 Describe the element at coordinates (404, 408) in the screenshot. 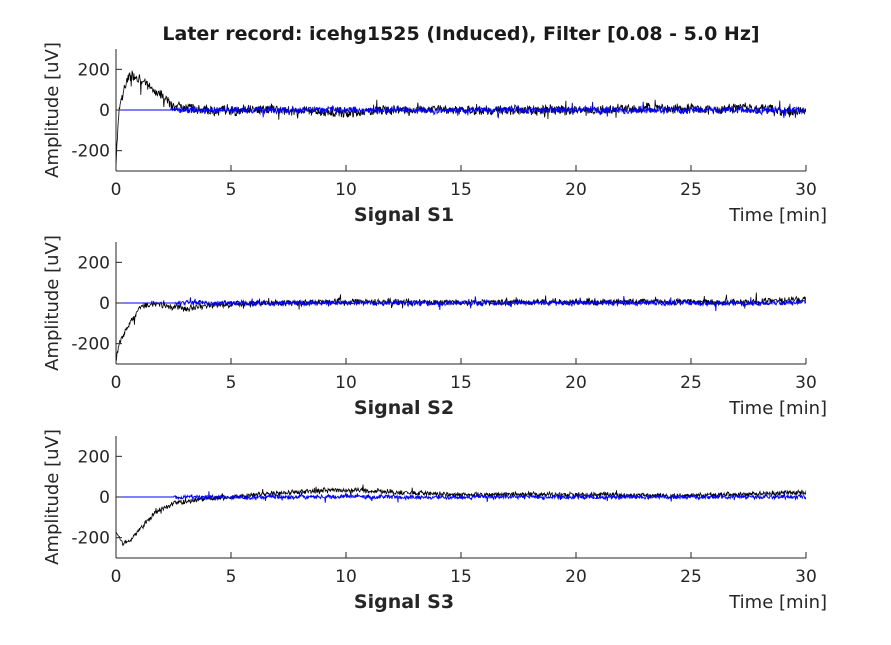

I see `panel-title: Signal S2` at that location.